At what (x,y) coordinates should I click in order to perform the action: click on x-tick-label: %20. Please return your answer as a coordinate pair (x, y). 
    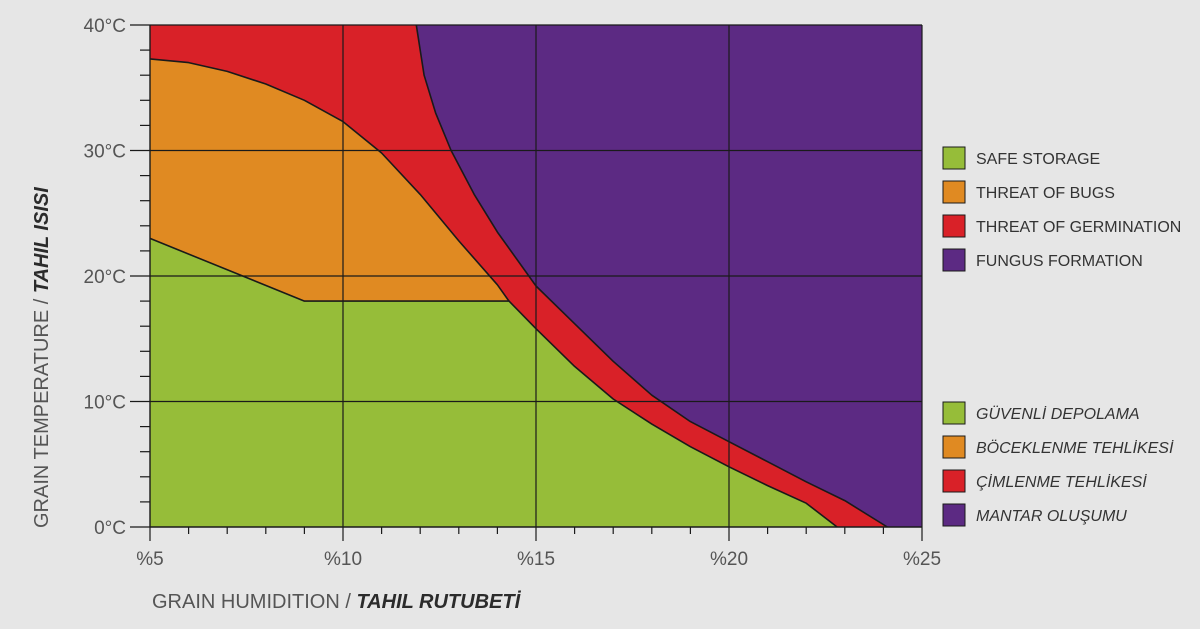
    Looking at the image, I should click on (729, 559).